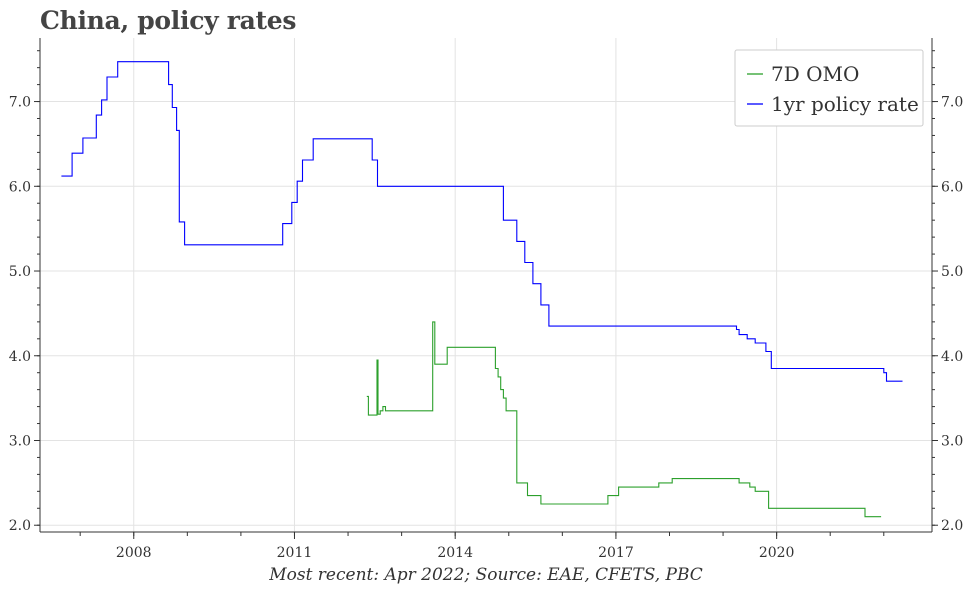 This screenshot has height=589, width=972. What do you see at coordinates (777, 553) in the screenshot?
I see `x-tick-label: 2020` at bounding box center [777, 553].